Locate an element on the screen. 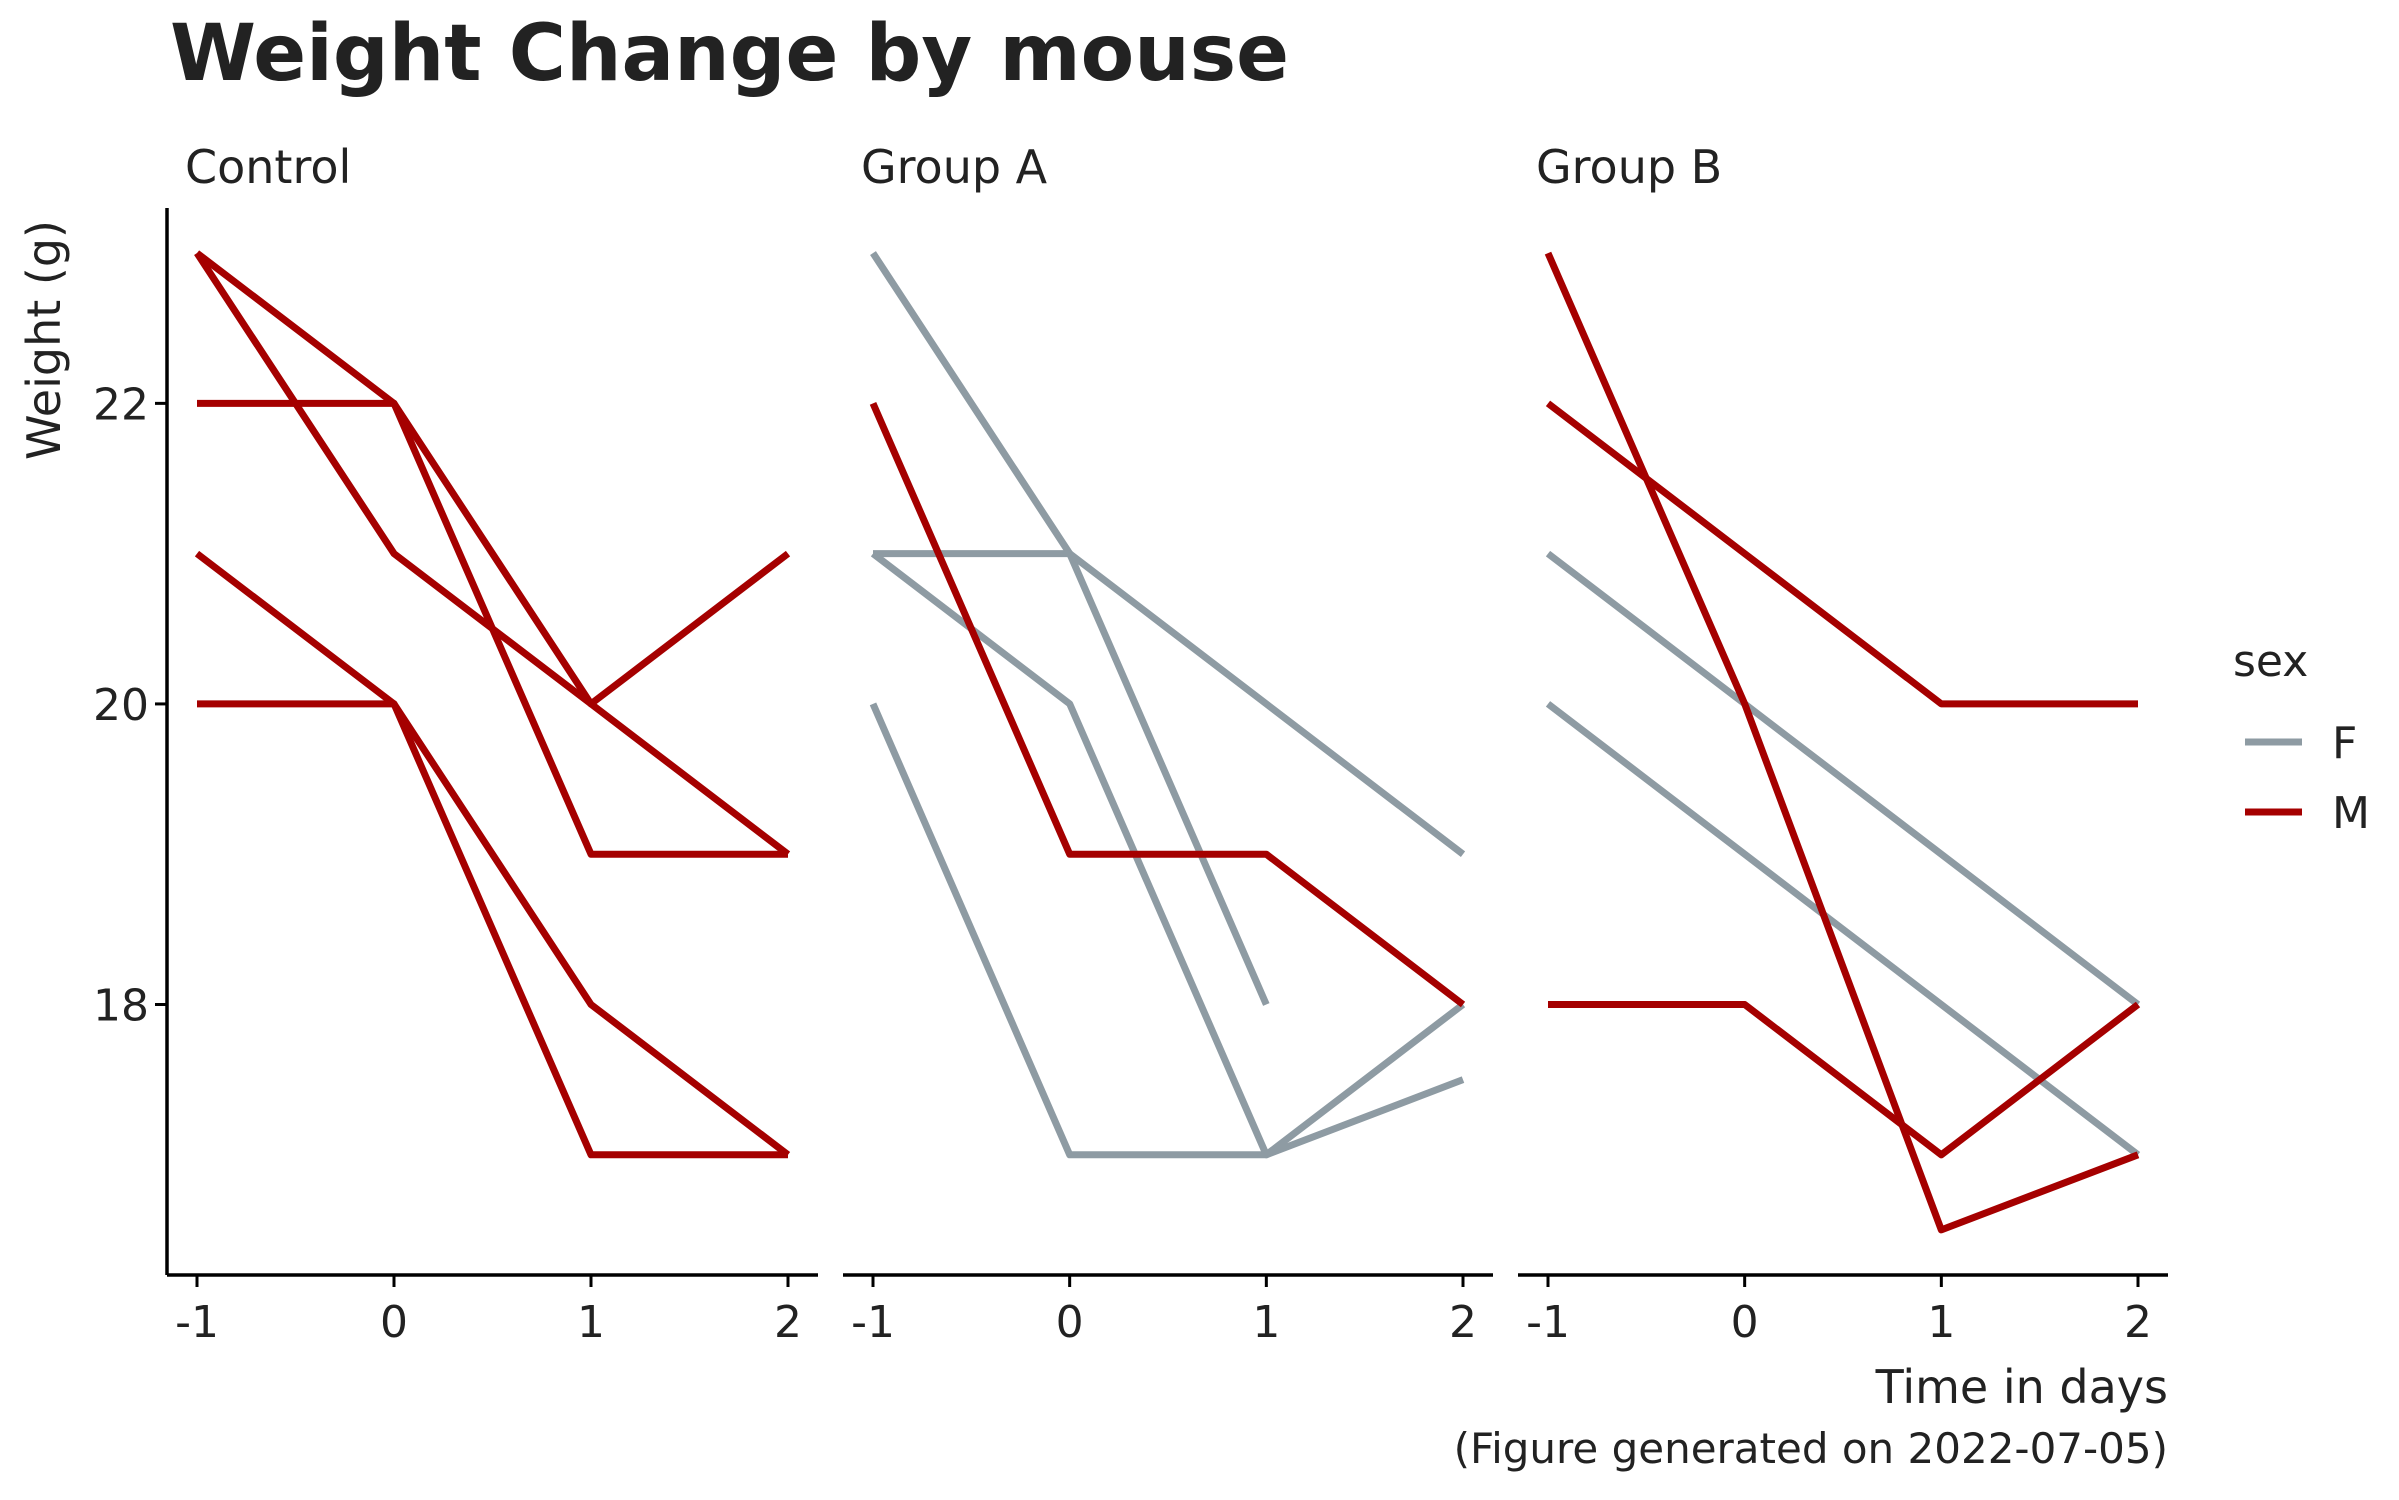 This screenshot has width=2399, height=1500. legend-title: sex is located at coordinates (2270, 661).